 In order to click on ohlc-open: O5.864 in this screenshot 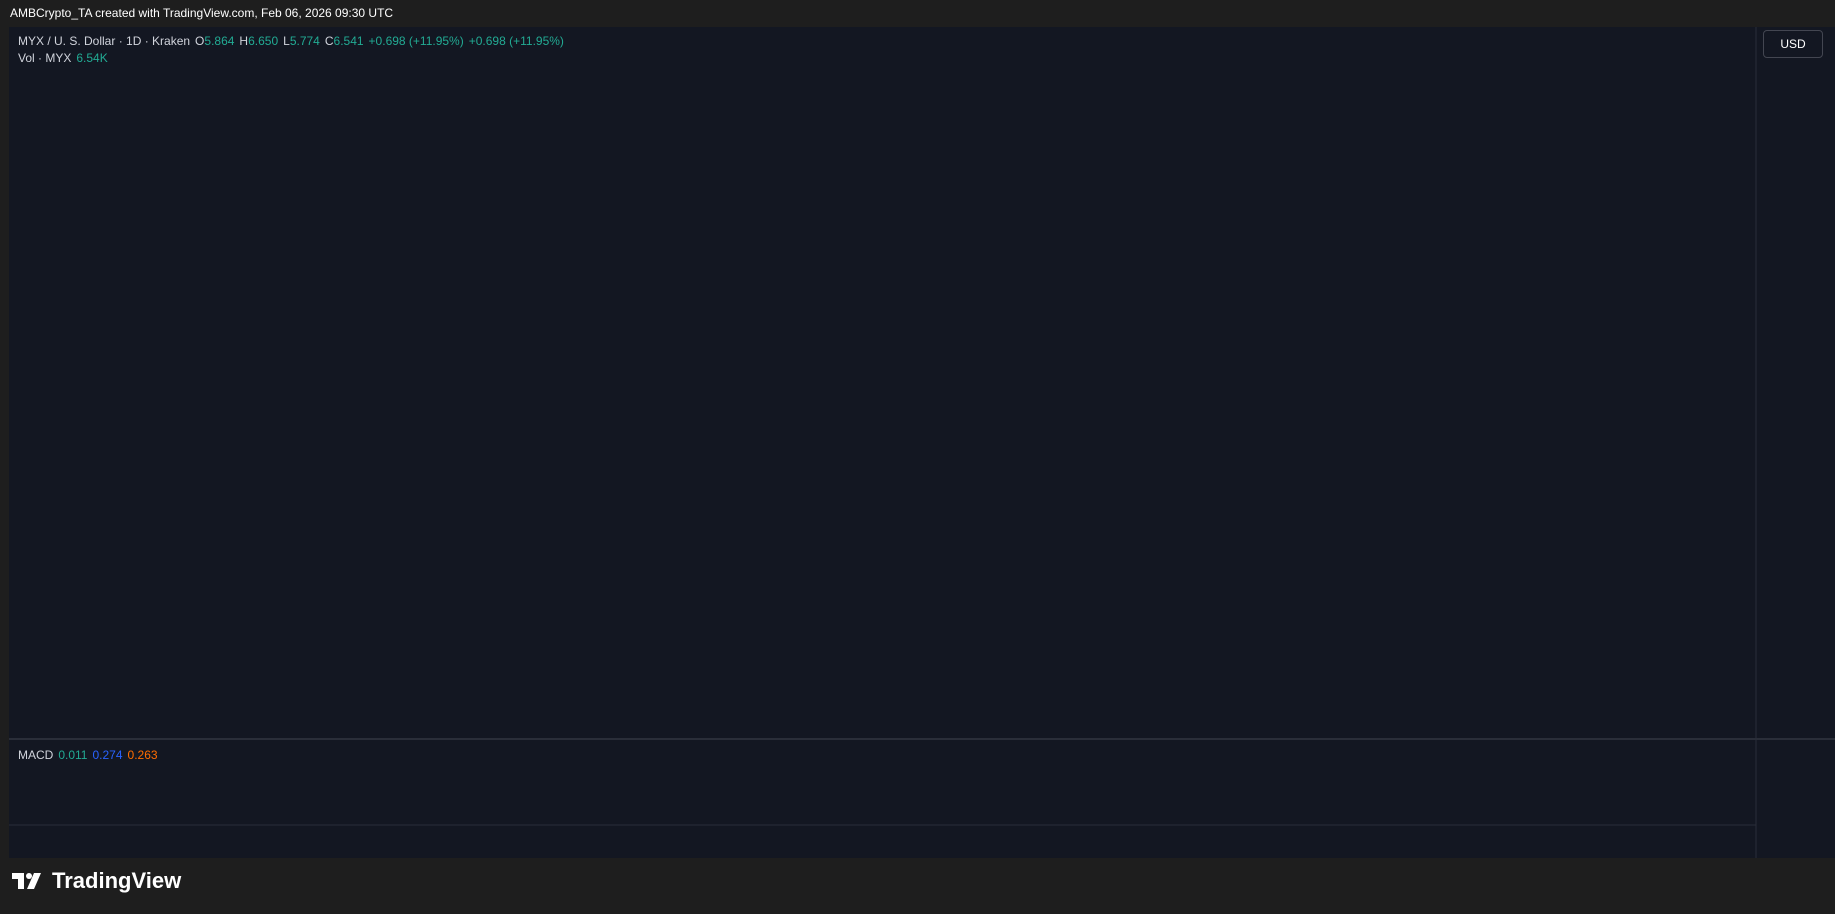, I will do `click(214, 41)`.